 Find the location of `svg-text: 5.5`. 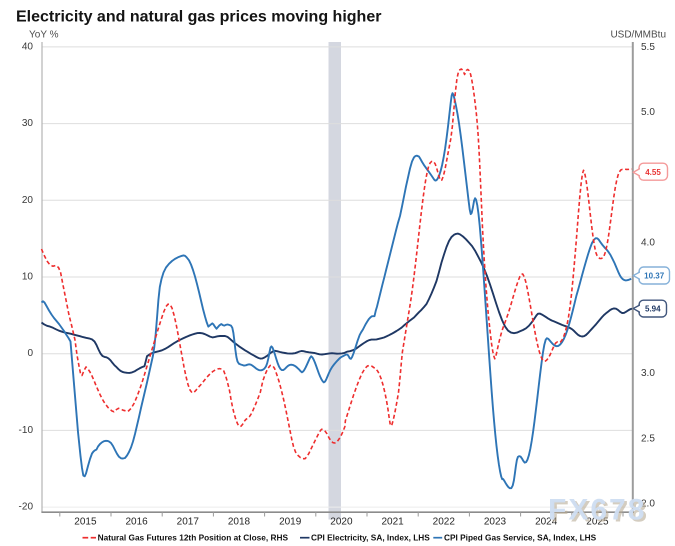

svg-text: 5.5 is located at coordinates (648, 47).